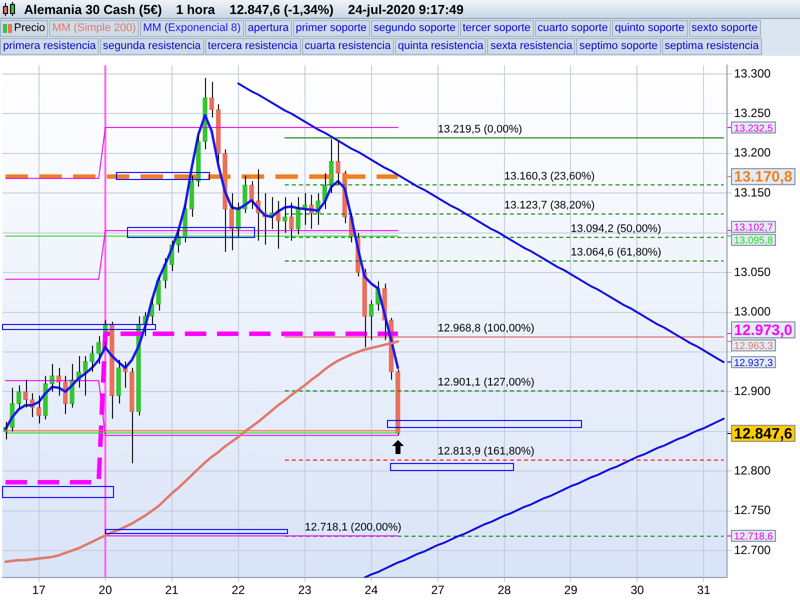 This screenshot has height=600, width=800. What do you see at coordinates (637, 590) in the screenshot?
I see `x-tick-label: 30` at bounding box center [637, 590].